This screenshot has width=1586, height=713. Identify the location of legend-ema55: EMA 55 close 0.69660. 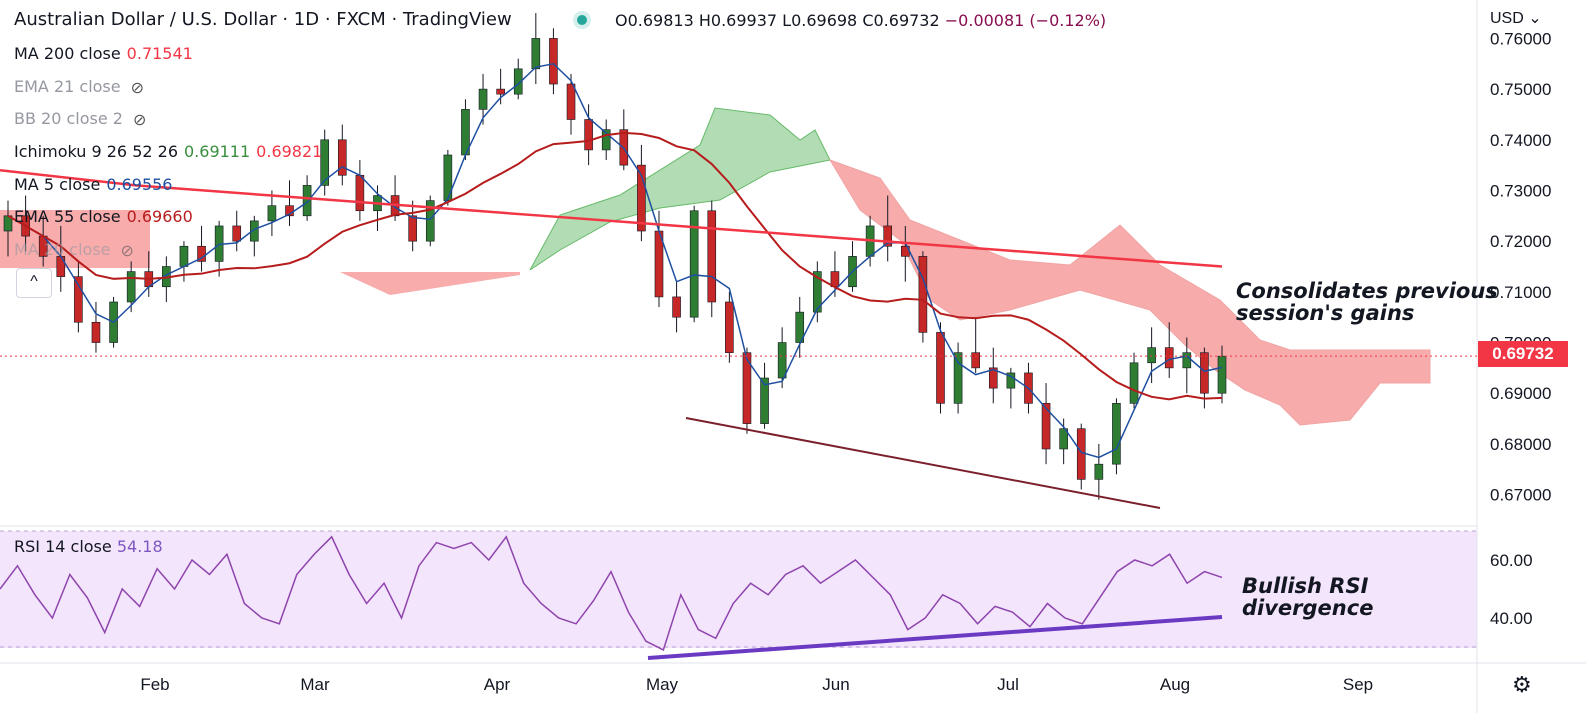
(103, 216).